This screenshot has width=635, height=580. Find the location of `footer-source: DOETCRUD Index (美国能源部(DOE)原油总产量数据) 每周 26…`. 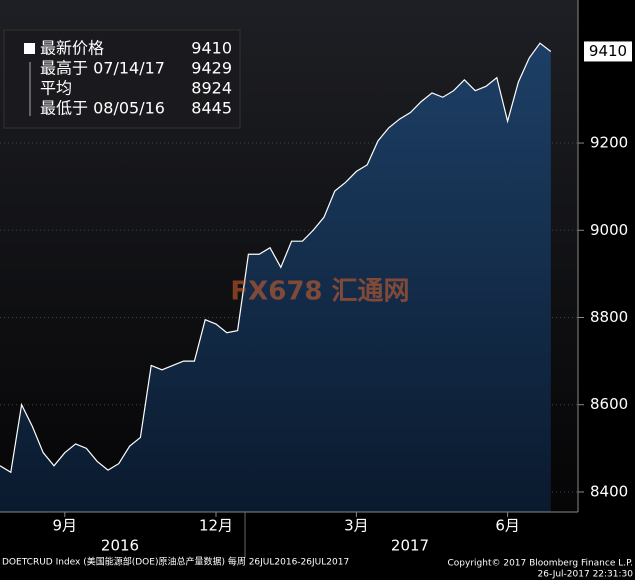

footer-source: DOETCRUD Index (美国能源部(DOE)原油总产量数据) 每周 26… is located at coordinates (175, 562).